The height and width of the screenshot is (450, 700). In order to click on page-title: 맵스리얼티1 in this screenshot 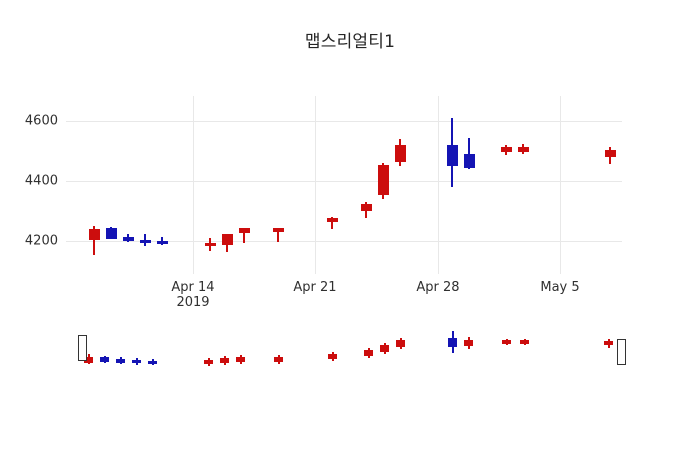, I will do `click(350, 42)`.